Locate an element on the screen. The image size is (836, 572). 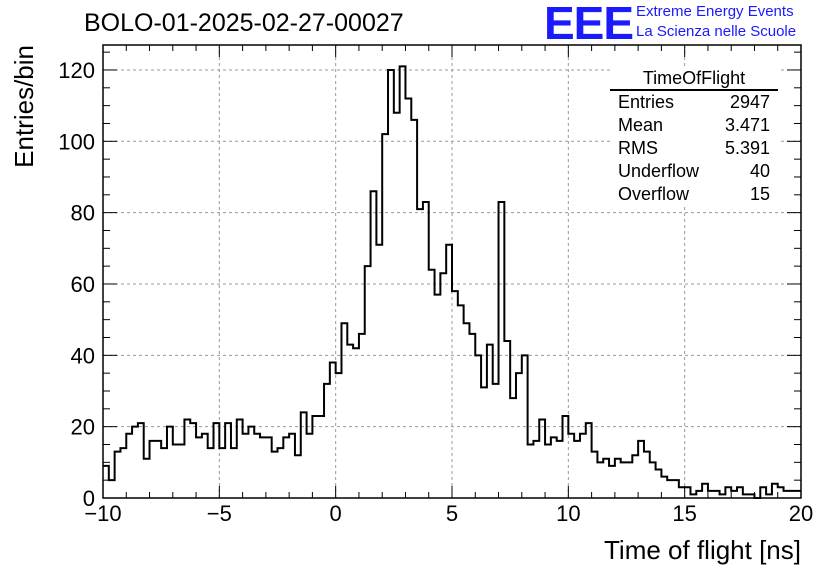
y-tick-label: 0 is located at coordinates (89, 498).